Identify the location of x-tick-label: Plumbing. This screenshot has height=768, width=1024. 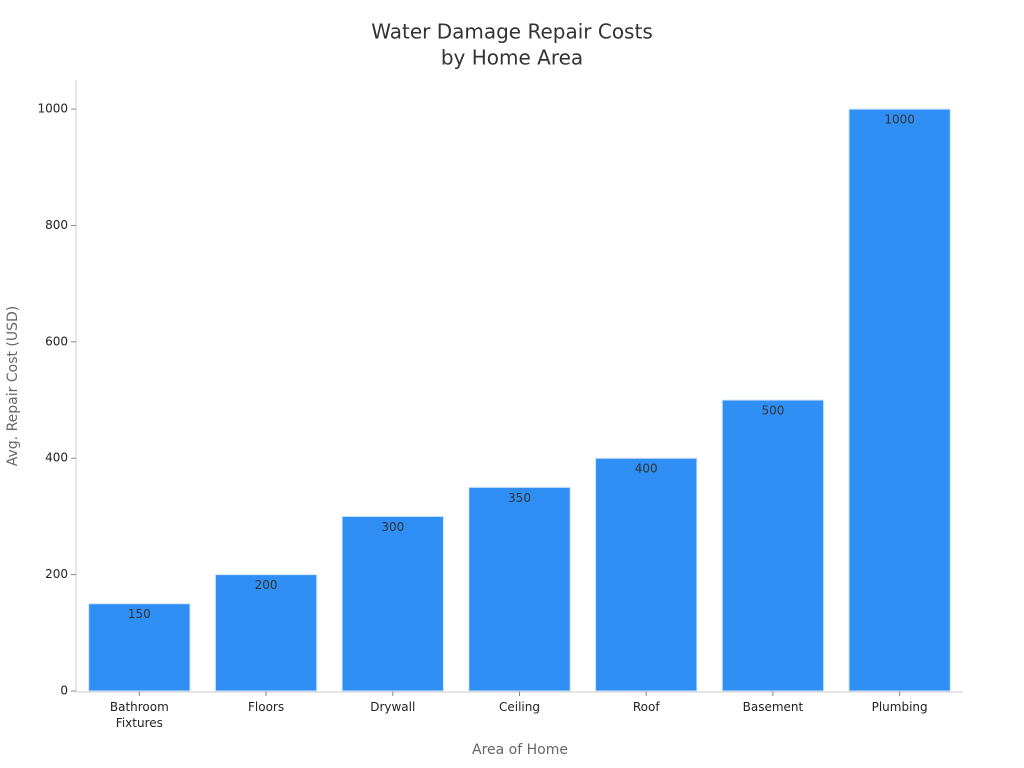
(899, 707).